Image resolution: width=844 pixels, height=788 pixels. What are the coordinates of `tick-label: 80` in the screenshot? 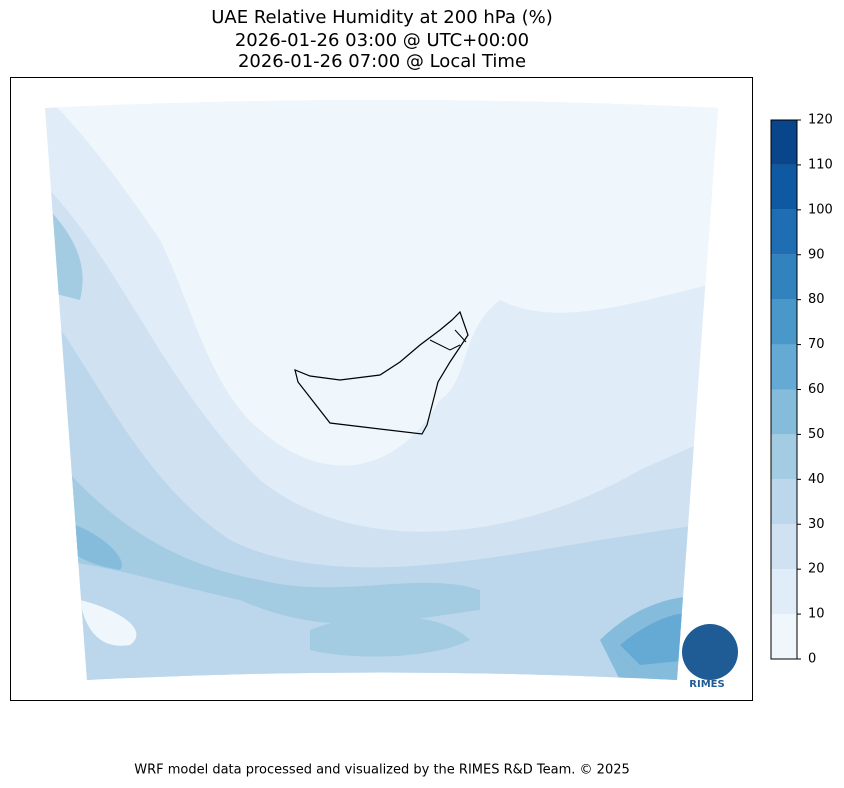 It's located at (816, 299).